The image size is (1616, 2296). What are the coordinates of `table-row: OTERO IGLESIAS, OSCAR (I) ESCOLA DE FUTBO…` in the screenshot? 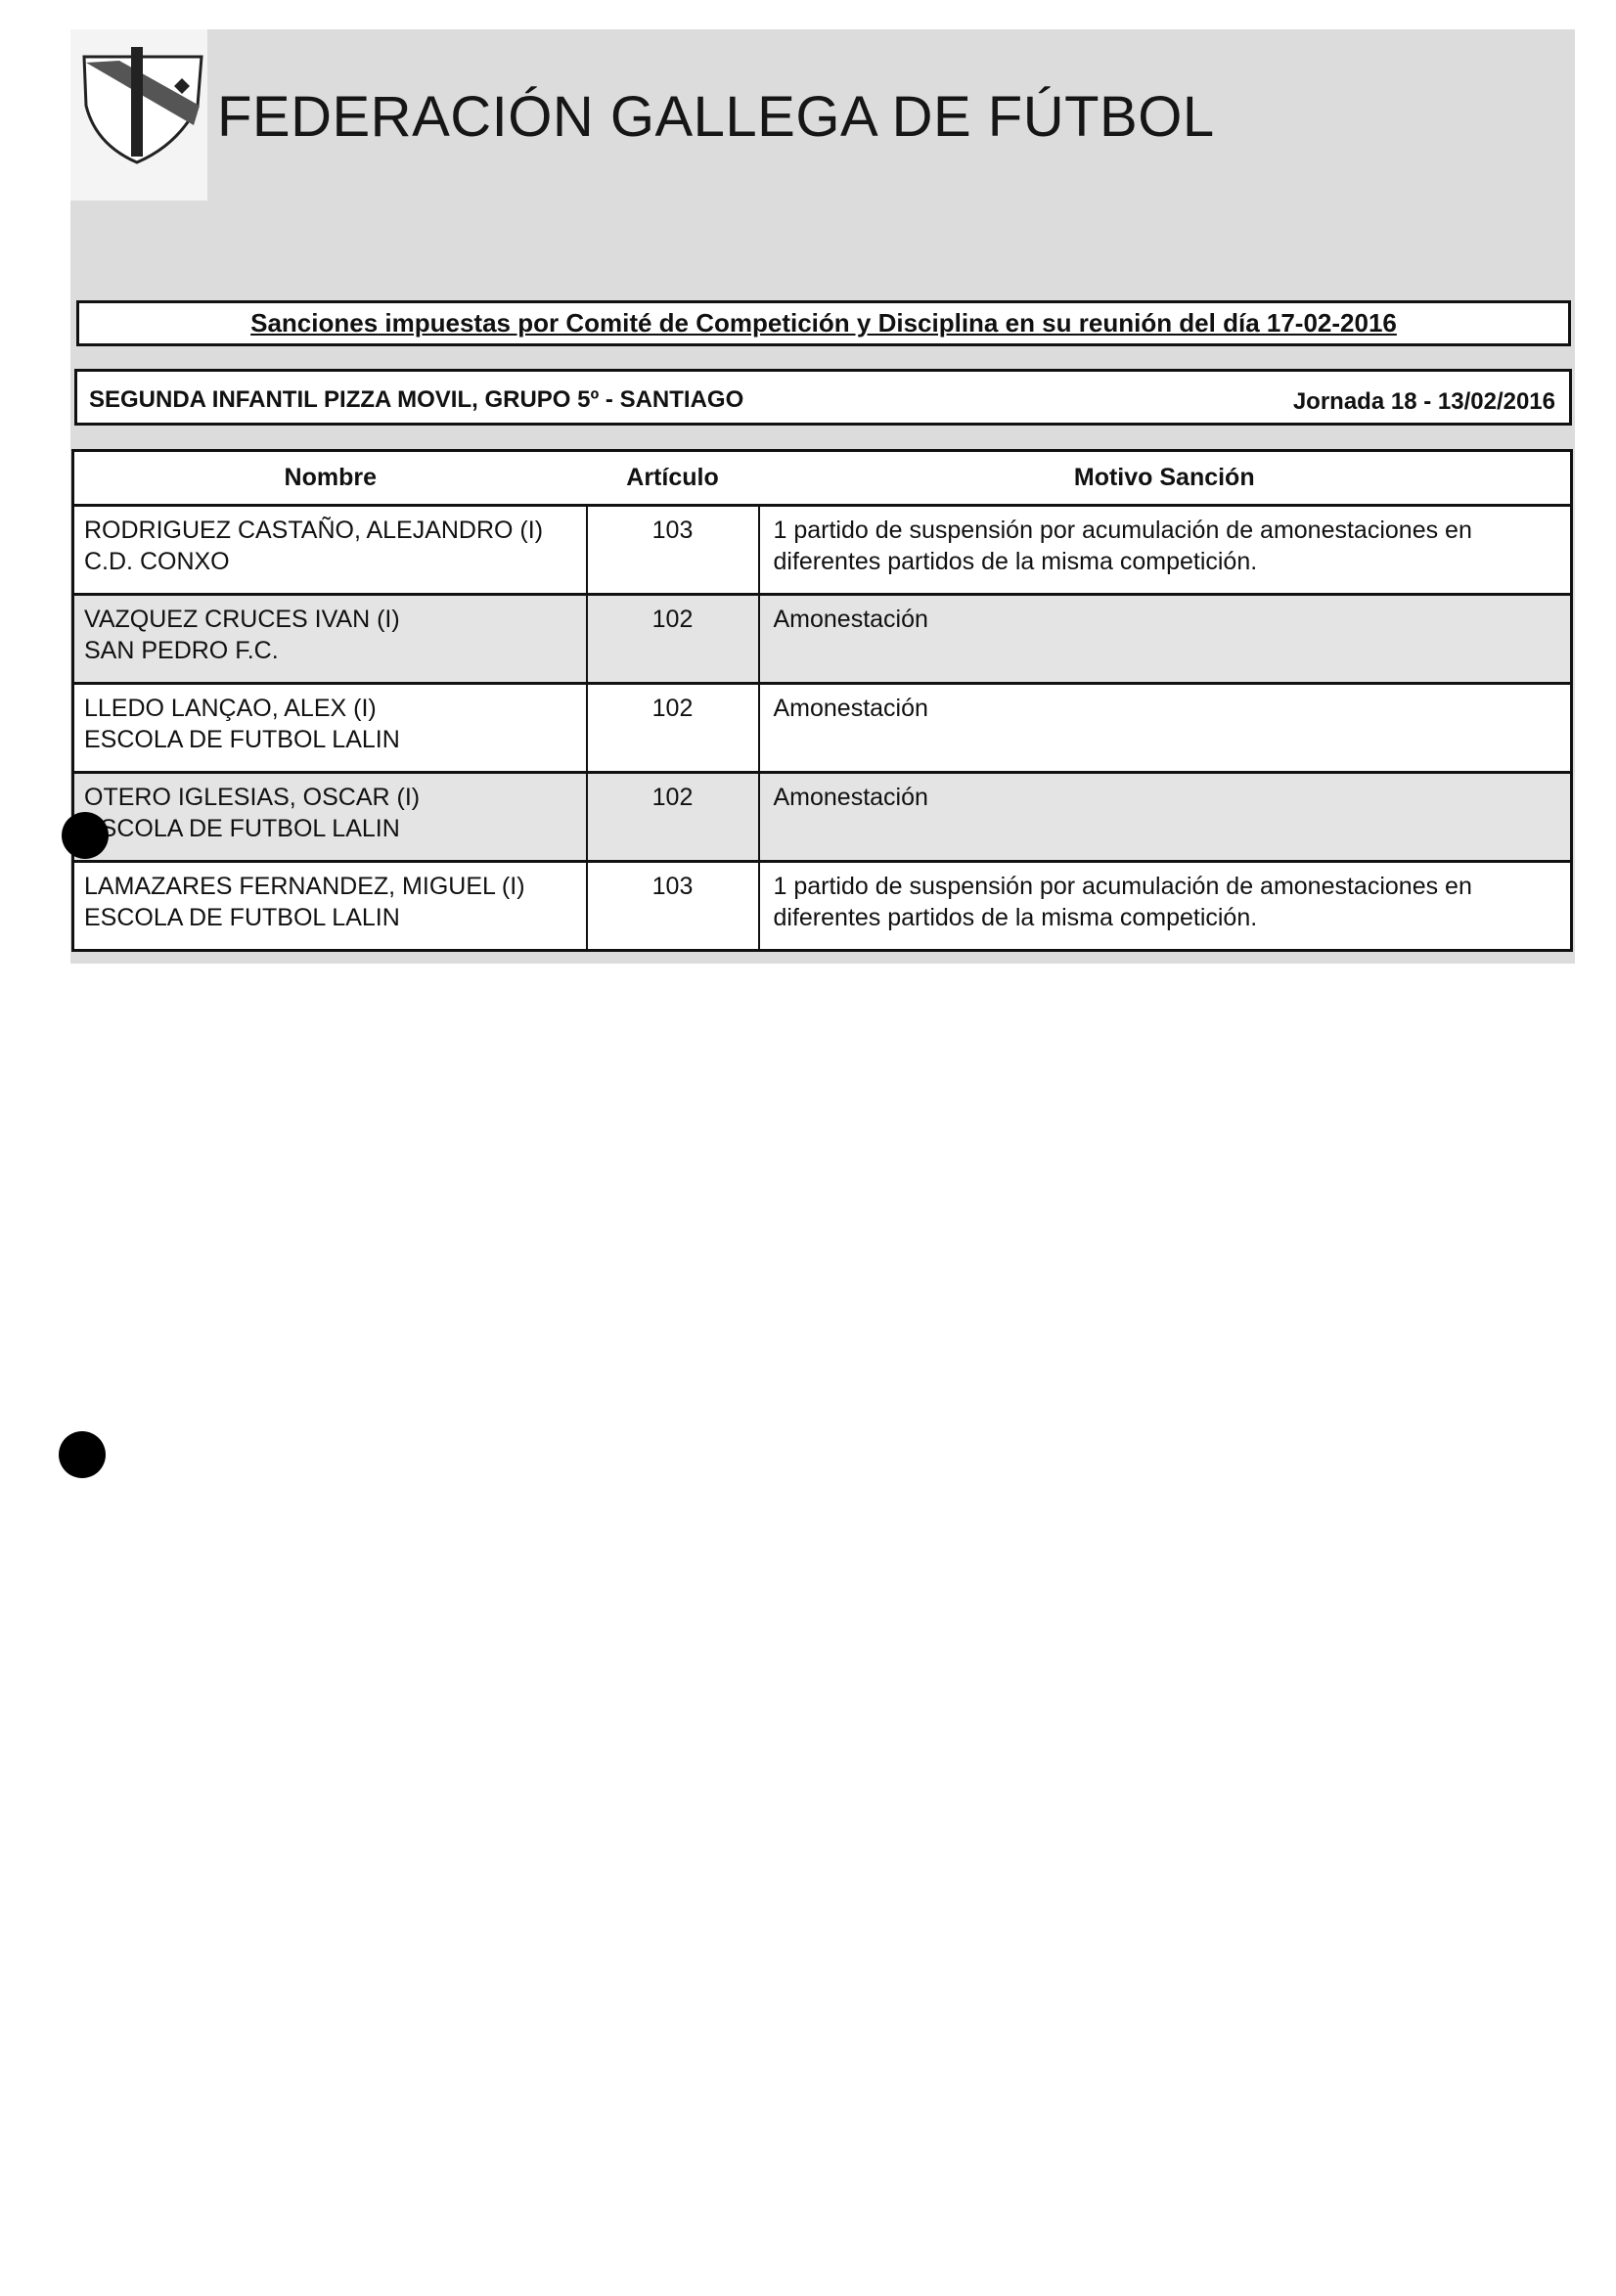 It's located at (822, 817).